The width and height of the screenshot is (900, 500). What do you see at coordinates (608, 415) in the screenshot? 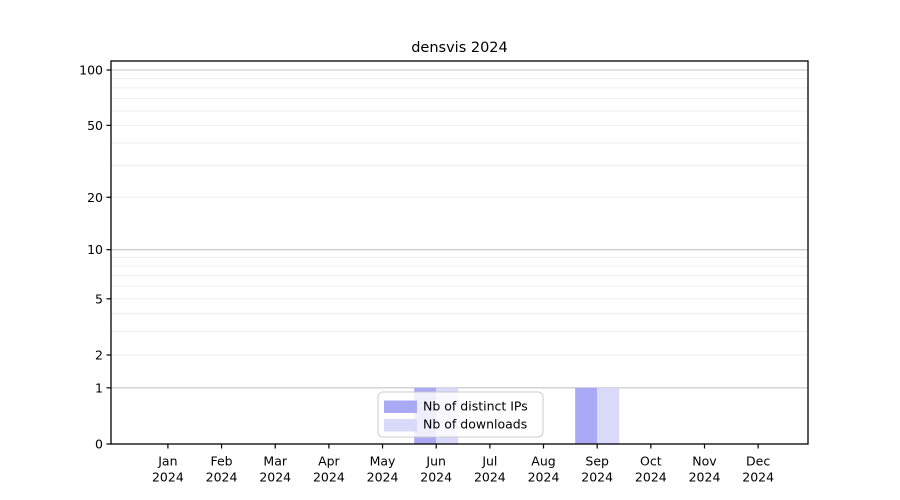
I see `bar-downloads-sep` at bounding box center [608, 415].